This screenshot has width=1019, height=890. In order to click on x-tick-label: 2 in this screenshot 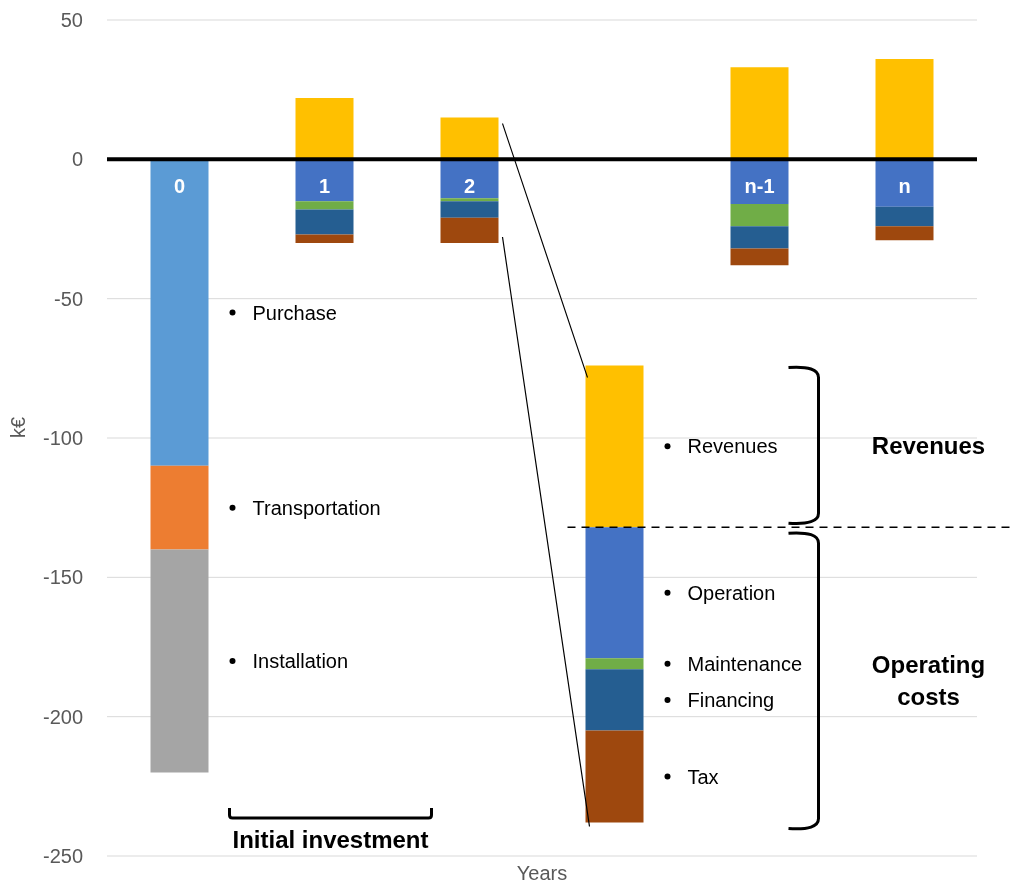, I will do `click(469, 186)`.